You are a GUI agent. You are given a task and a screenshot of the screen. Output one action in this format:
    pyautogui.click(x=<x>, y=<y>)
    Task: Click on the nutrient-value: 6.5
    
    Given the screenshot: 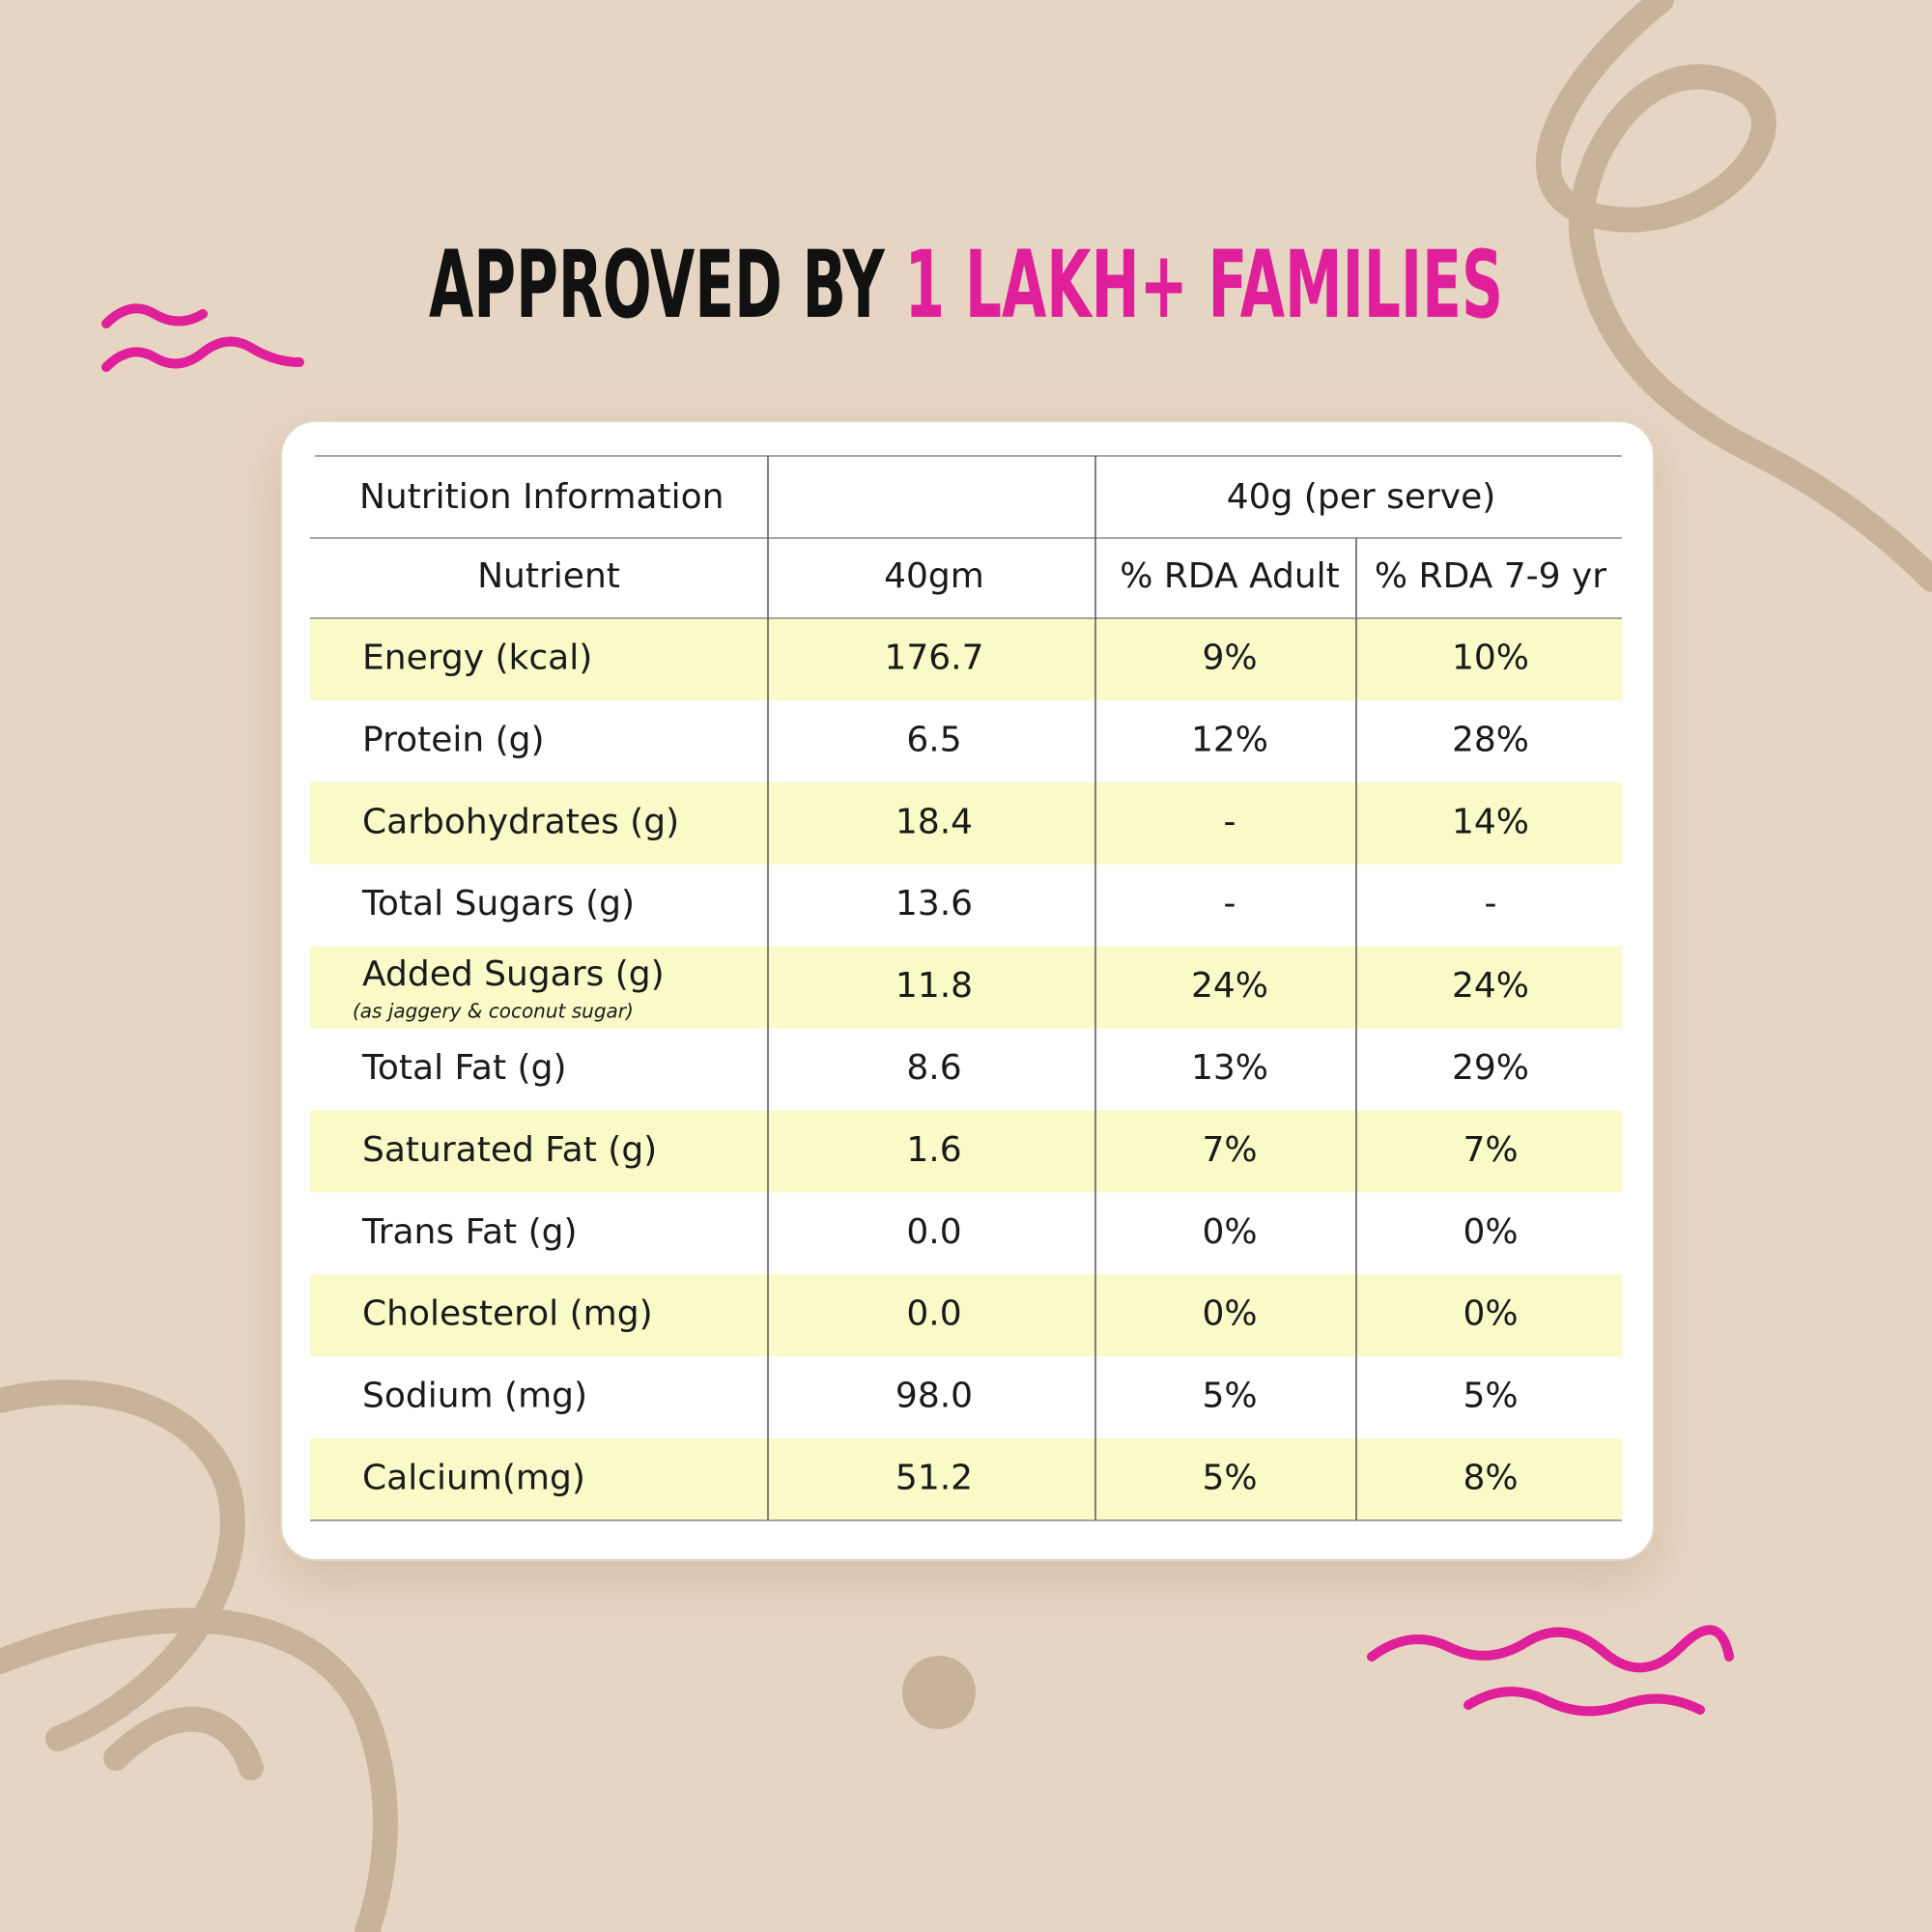 What is the action you would take?
    pyautogui.click(x=933, y=739)
    